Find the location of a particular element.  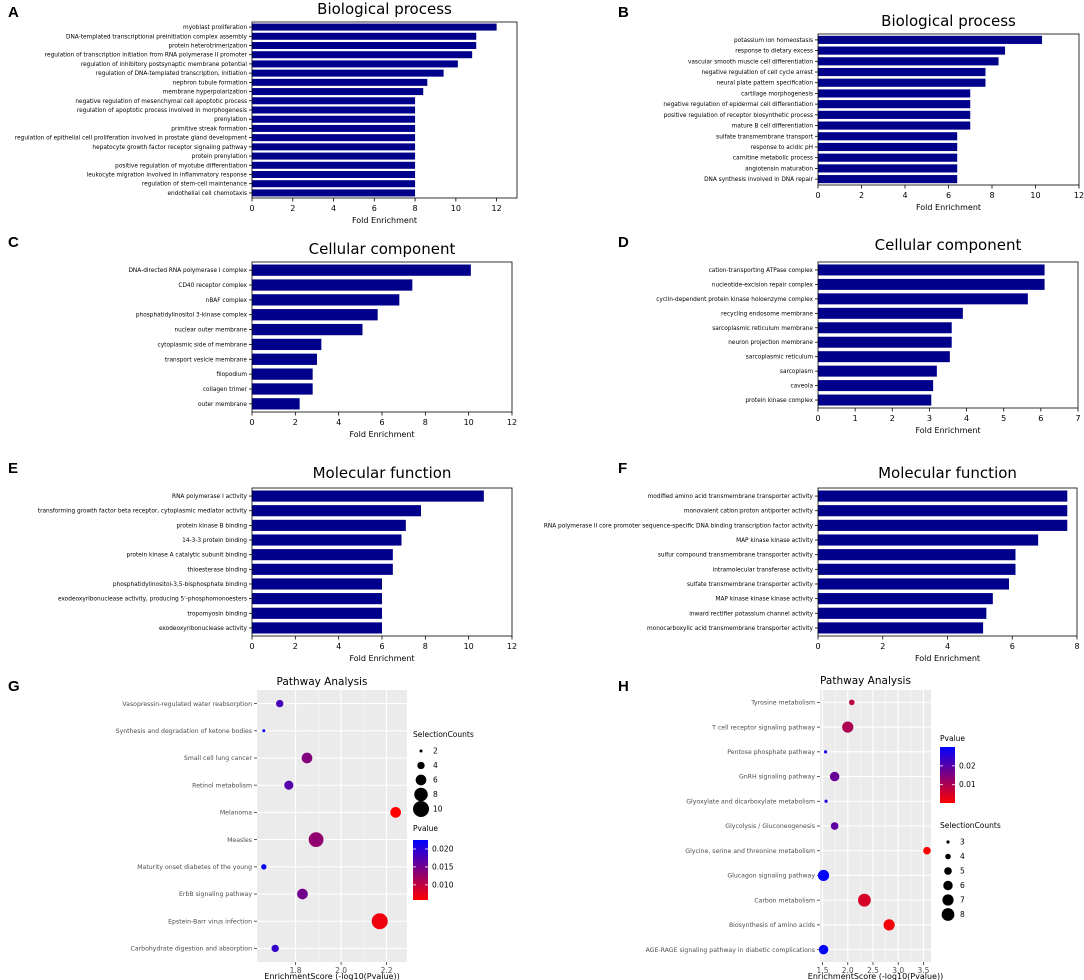

x-tick-label: 1.5 is located at coordinates (823, 970).